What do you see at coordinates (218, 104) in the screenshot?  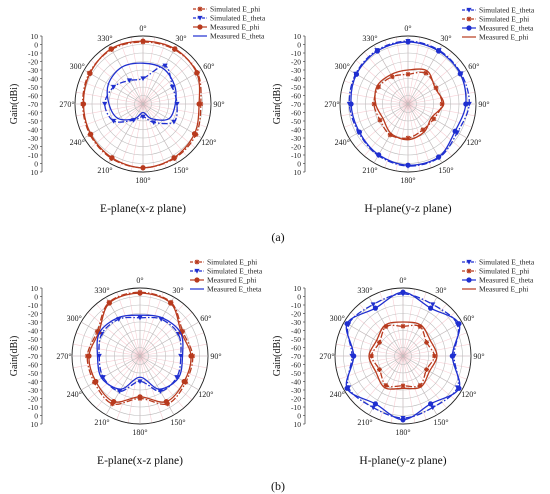 I see `angle-tick-label: 90°` at bounding box center [218, 104].